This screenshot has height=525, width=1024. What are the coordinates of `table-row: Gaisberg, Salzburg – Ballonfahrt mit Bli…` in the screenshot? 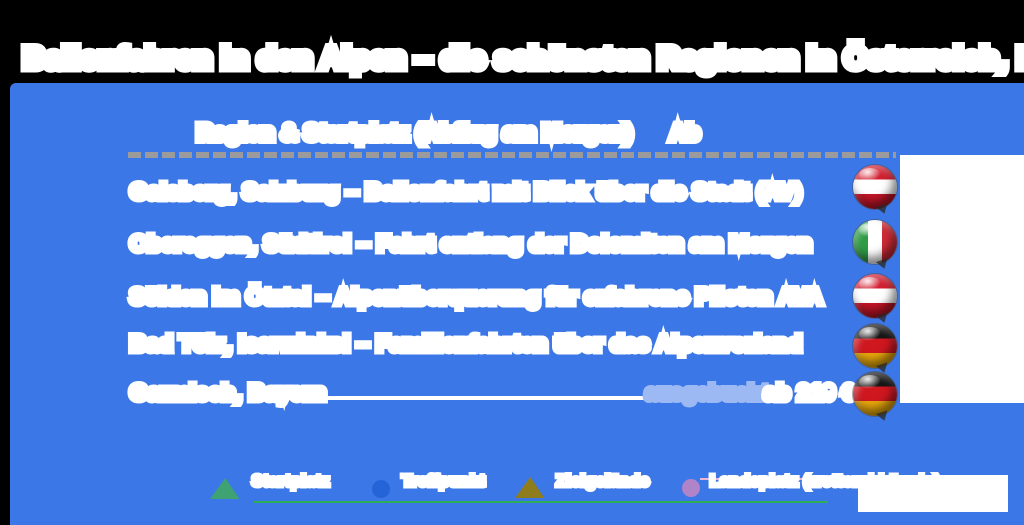 It's located at (465, 191).